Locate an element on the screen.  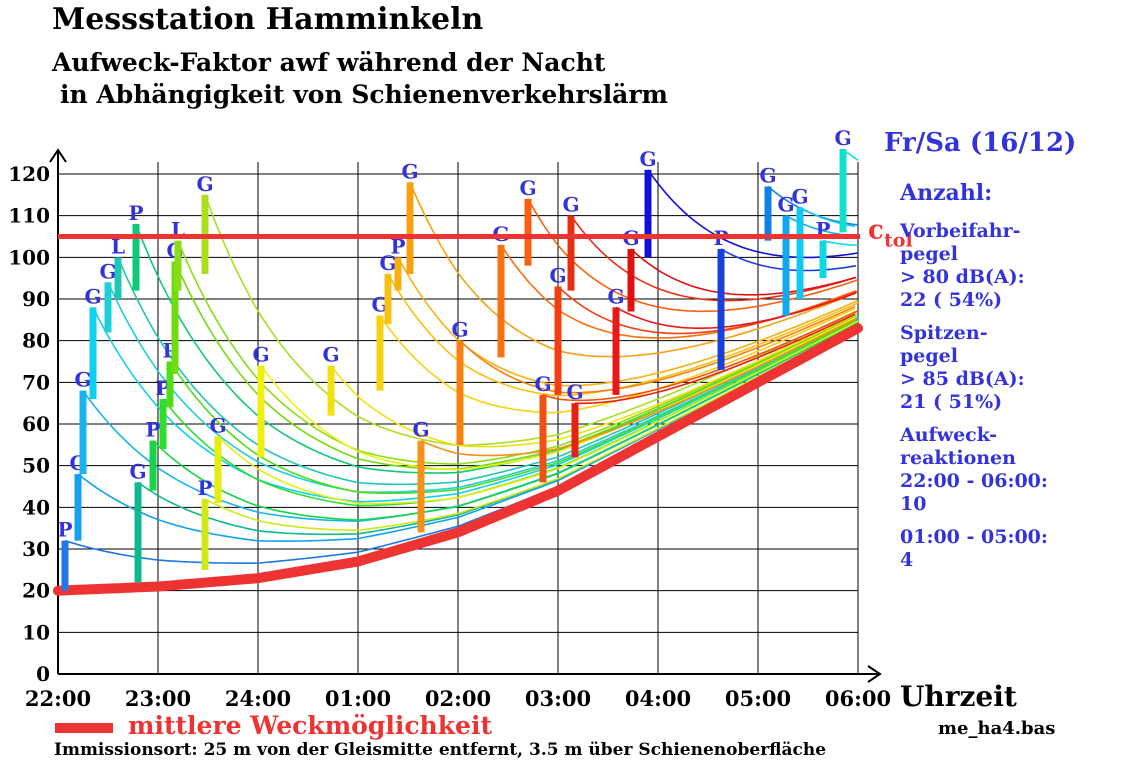
wake-label-2: reaktionen is located at coordinates (958, 458).